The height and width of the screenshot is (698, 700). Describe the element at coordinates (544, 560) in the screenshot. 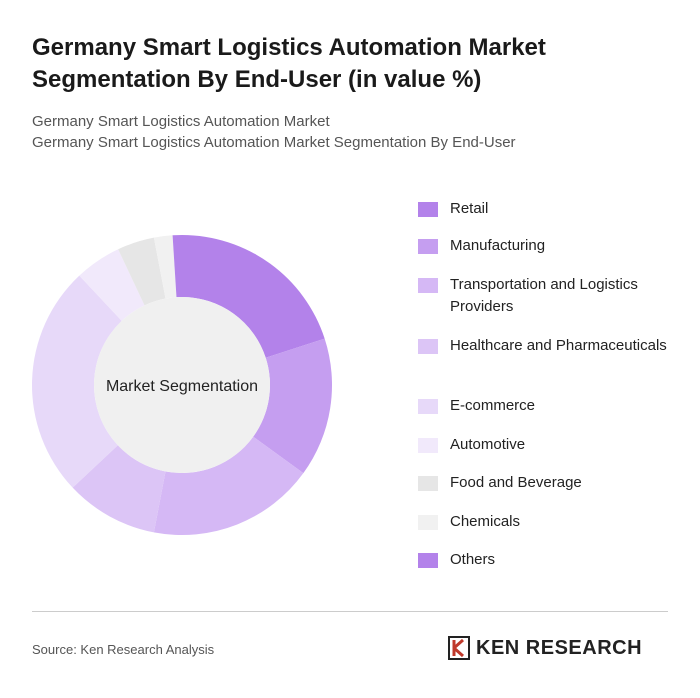

I see `legend-item: Others` at that location.